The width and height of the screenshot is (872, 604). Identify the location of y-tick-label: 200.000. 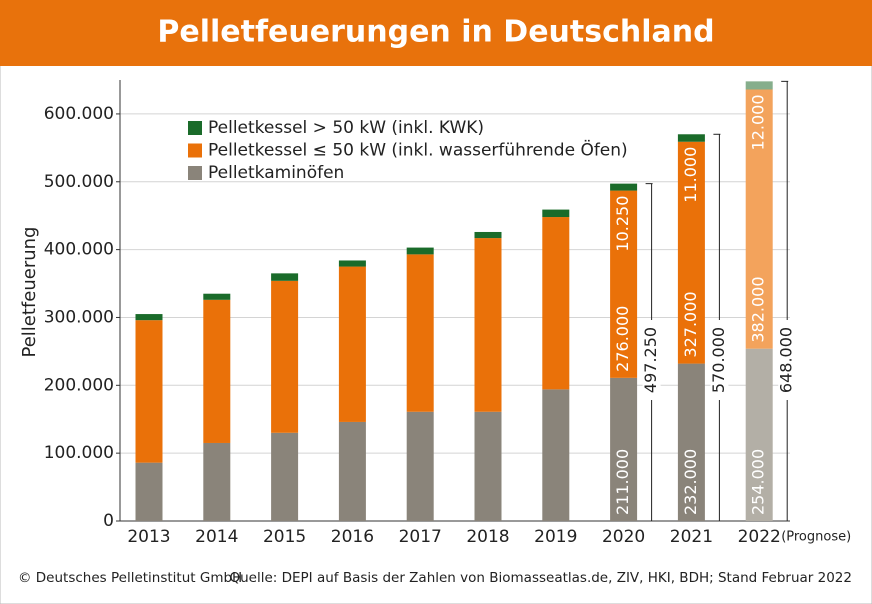
(79, 385).